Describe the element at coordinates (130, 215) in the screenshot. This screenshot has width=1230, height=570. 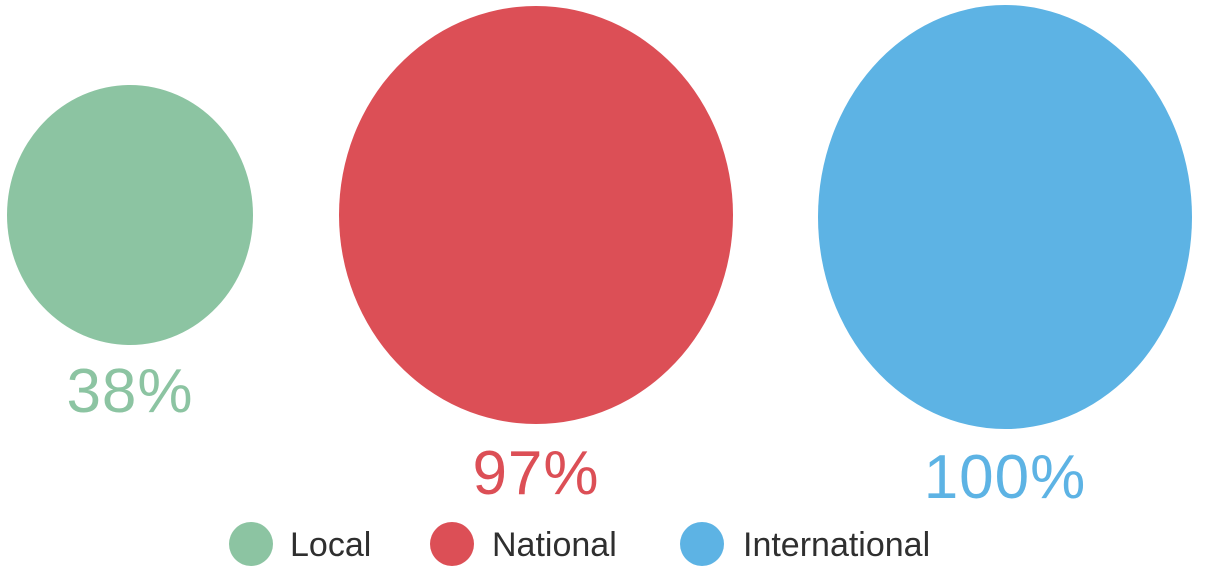
I see `bubble-local` at that location.